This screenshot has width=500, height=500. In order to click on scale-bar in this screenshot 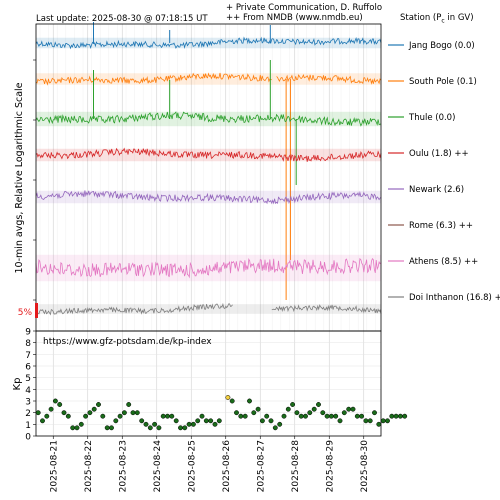, I will do `click(36, 310)`.